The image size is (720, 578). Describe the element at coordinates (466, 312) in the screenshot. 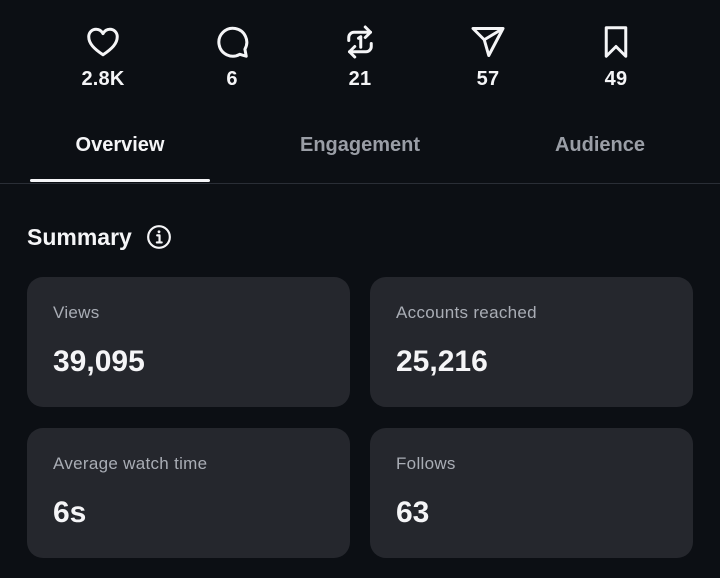

I see `accounts-reached-label: Accounts reached` at that location.